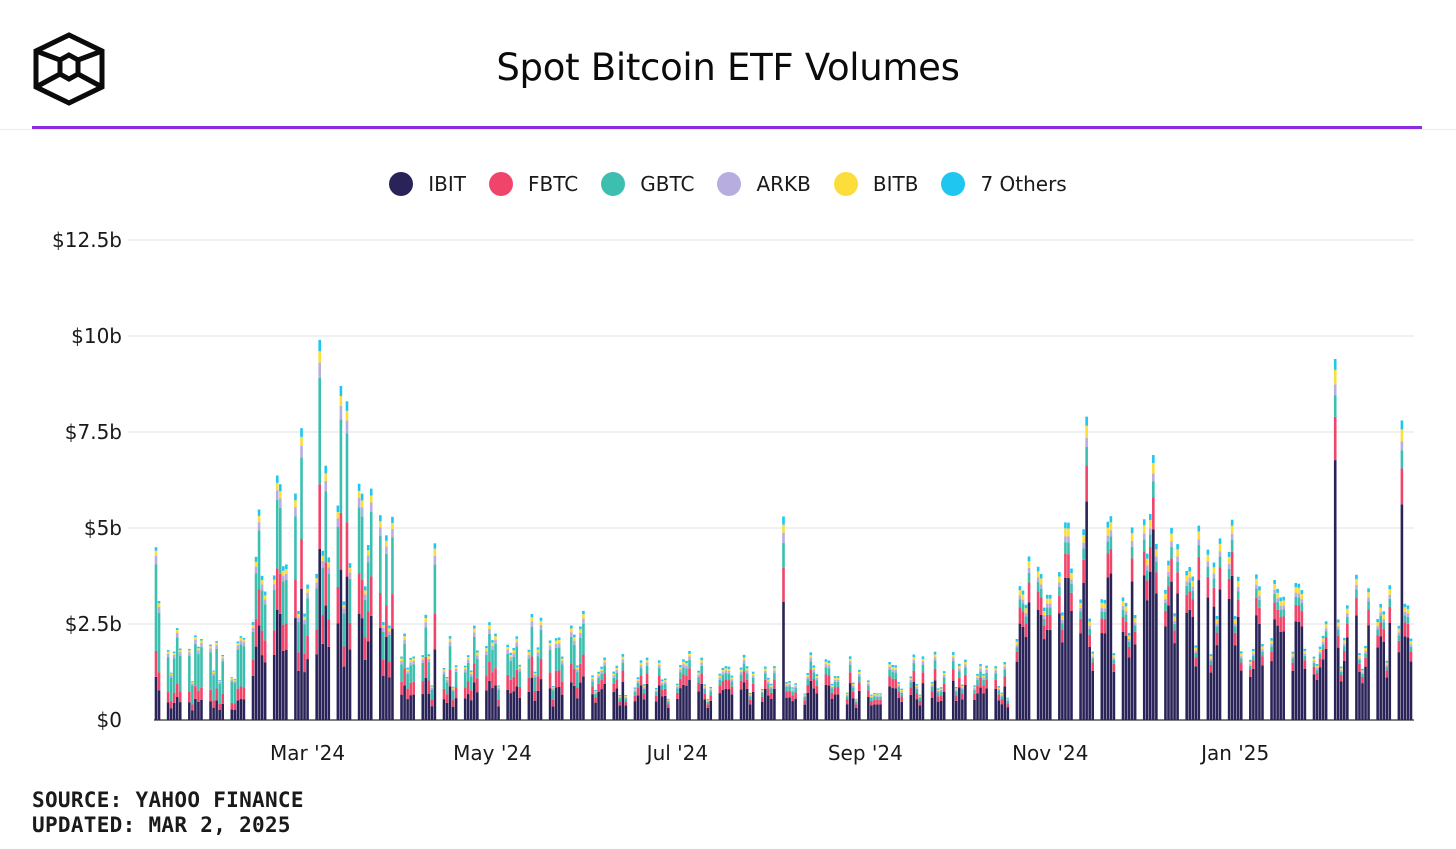 The width and height of the screenshot is (1456, 849). What do you see at coordinates (1234, 753) in the screenshot?
I see `x-tick-label: Jan '25` at bounding box center [1234, 753].